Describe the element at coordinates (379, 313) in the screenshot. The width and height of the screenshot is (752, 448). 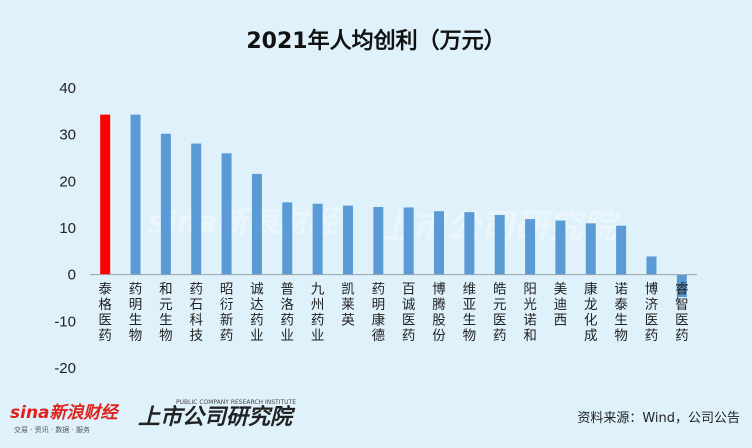
I see `category-label: 药明康德` at that location.